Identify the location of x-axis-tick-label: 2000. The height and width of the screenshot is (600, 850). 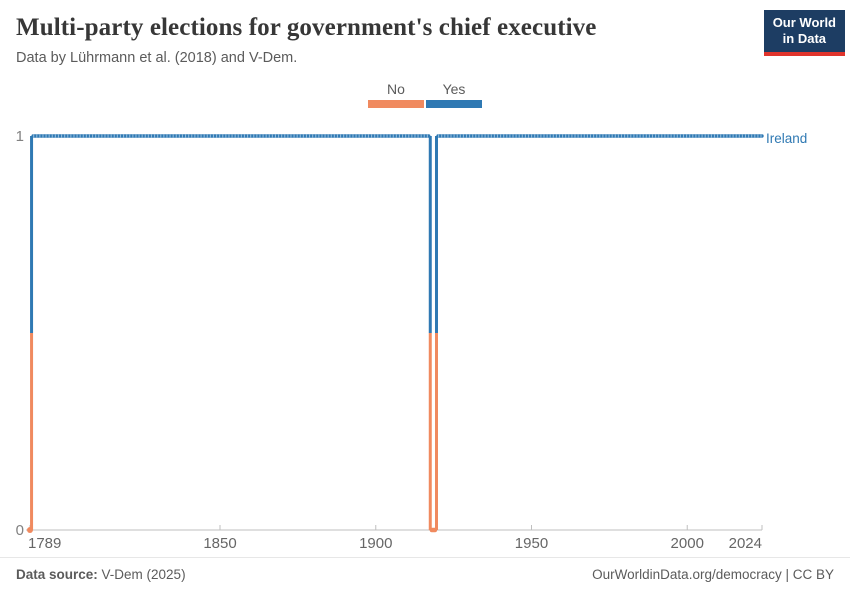
(687, 543).